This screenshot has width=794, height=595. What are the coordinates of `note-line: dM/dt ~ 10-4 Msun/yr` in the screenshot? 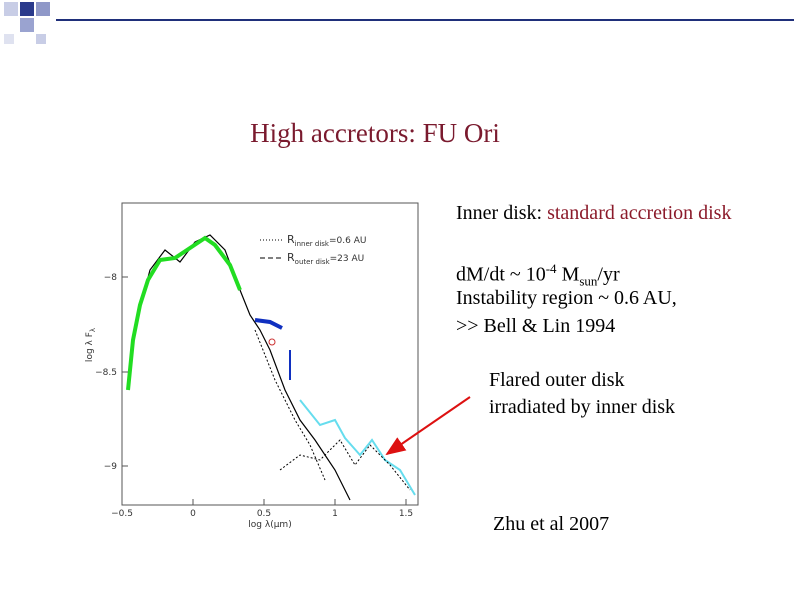 It's located at (538, 275).